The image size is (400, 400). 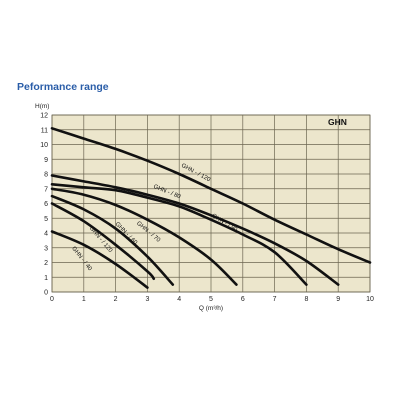 I want to click on y-tick-label: 10, so click(x=44, y=145).